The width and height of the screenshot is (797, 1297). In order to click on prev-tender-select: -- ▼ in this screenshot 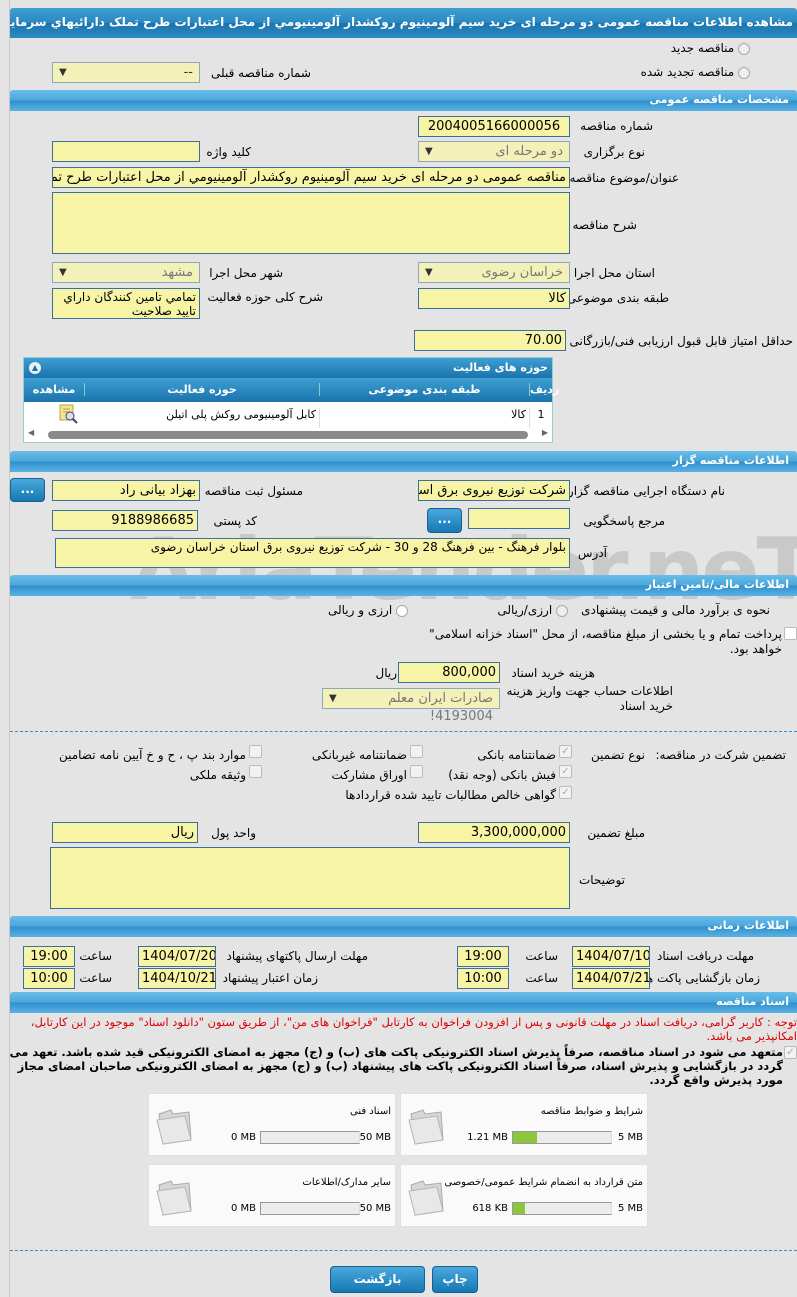, I will do `click(126, 72)`.